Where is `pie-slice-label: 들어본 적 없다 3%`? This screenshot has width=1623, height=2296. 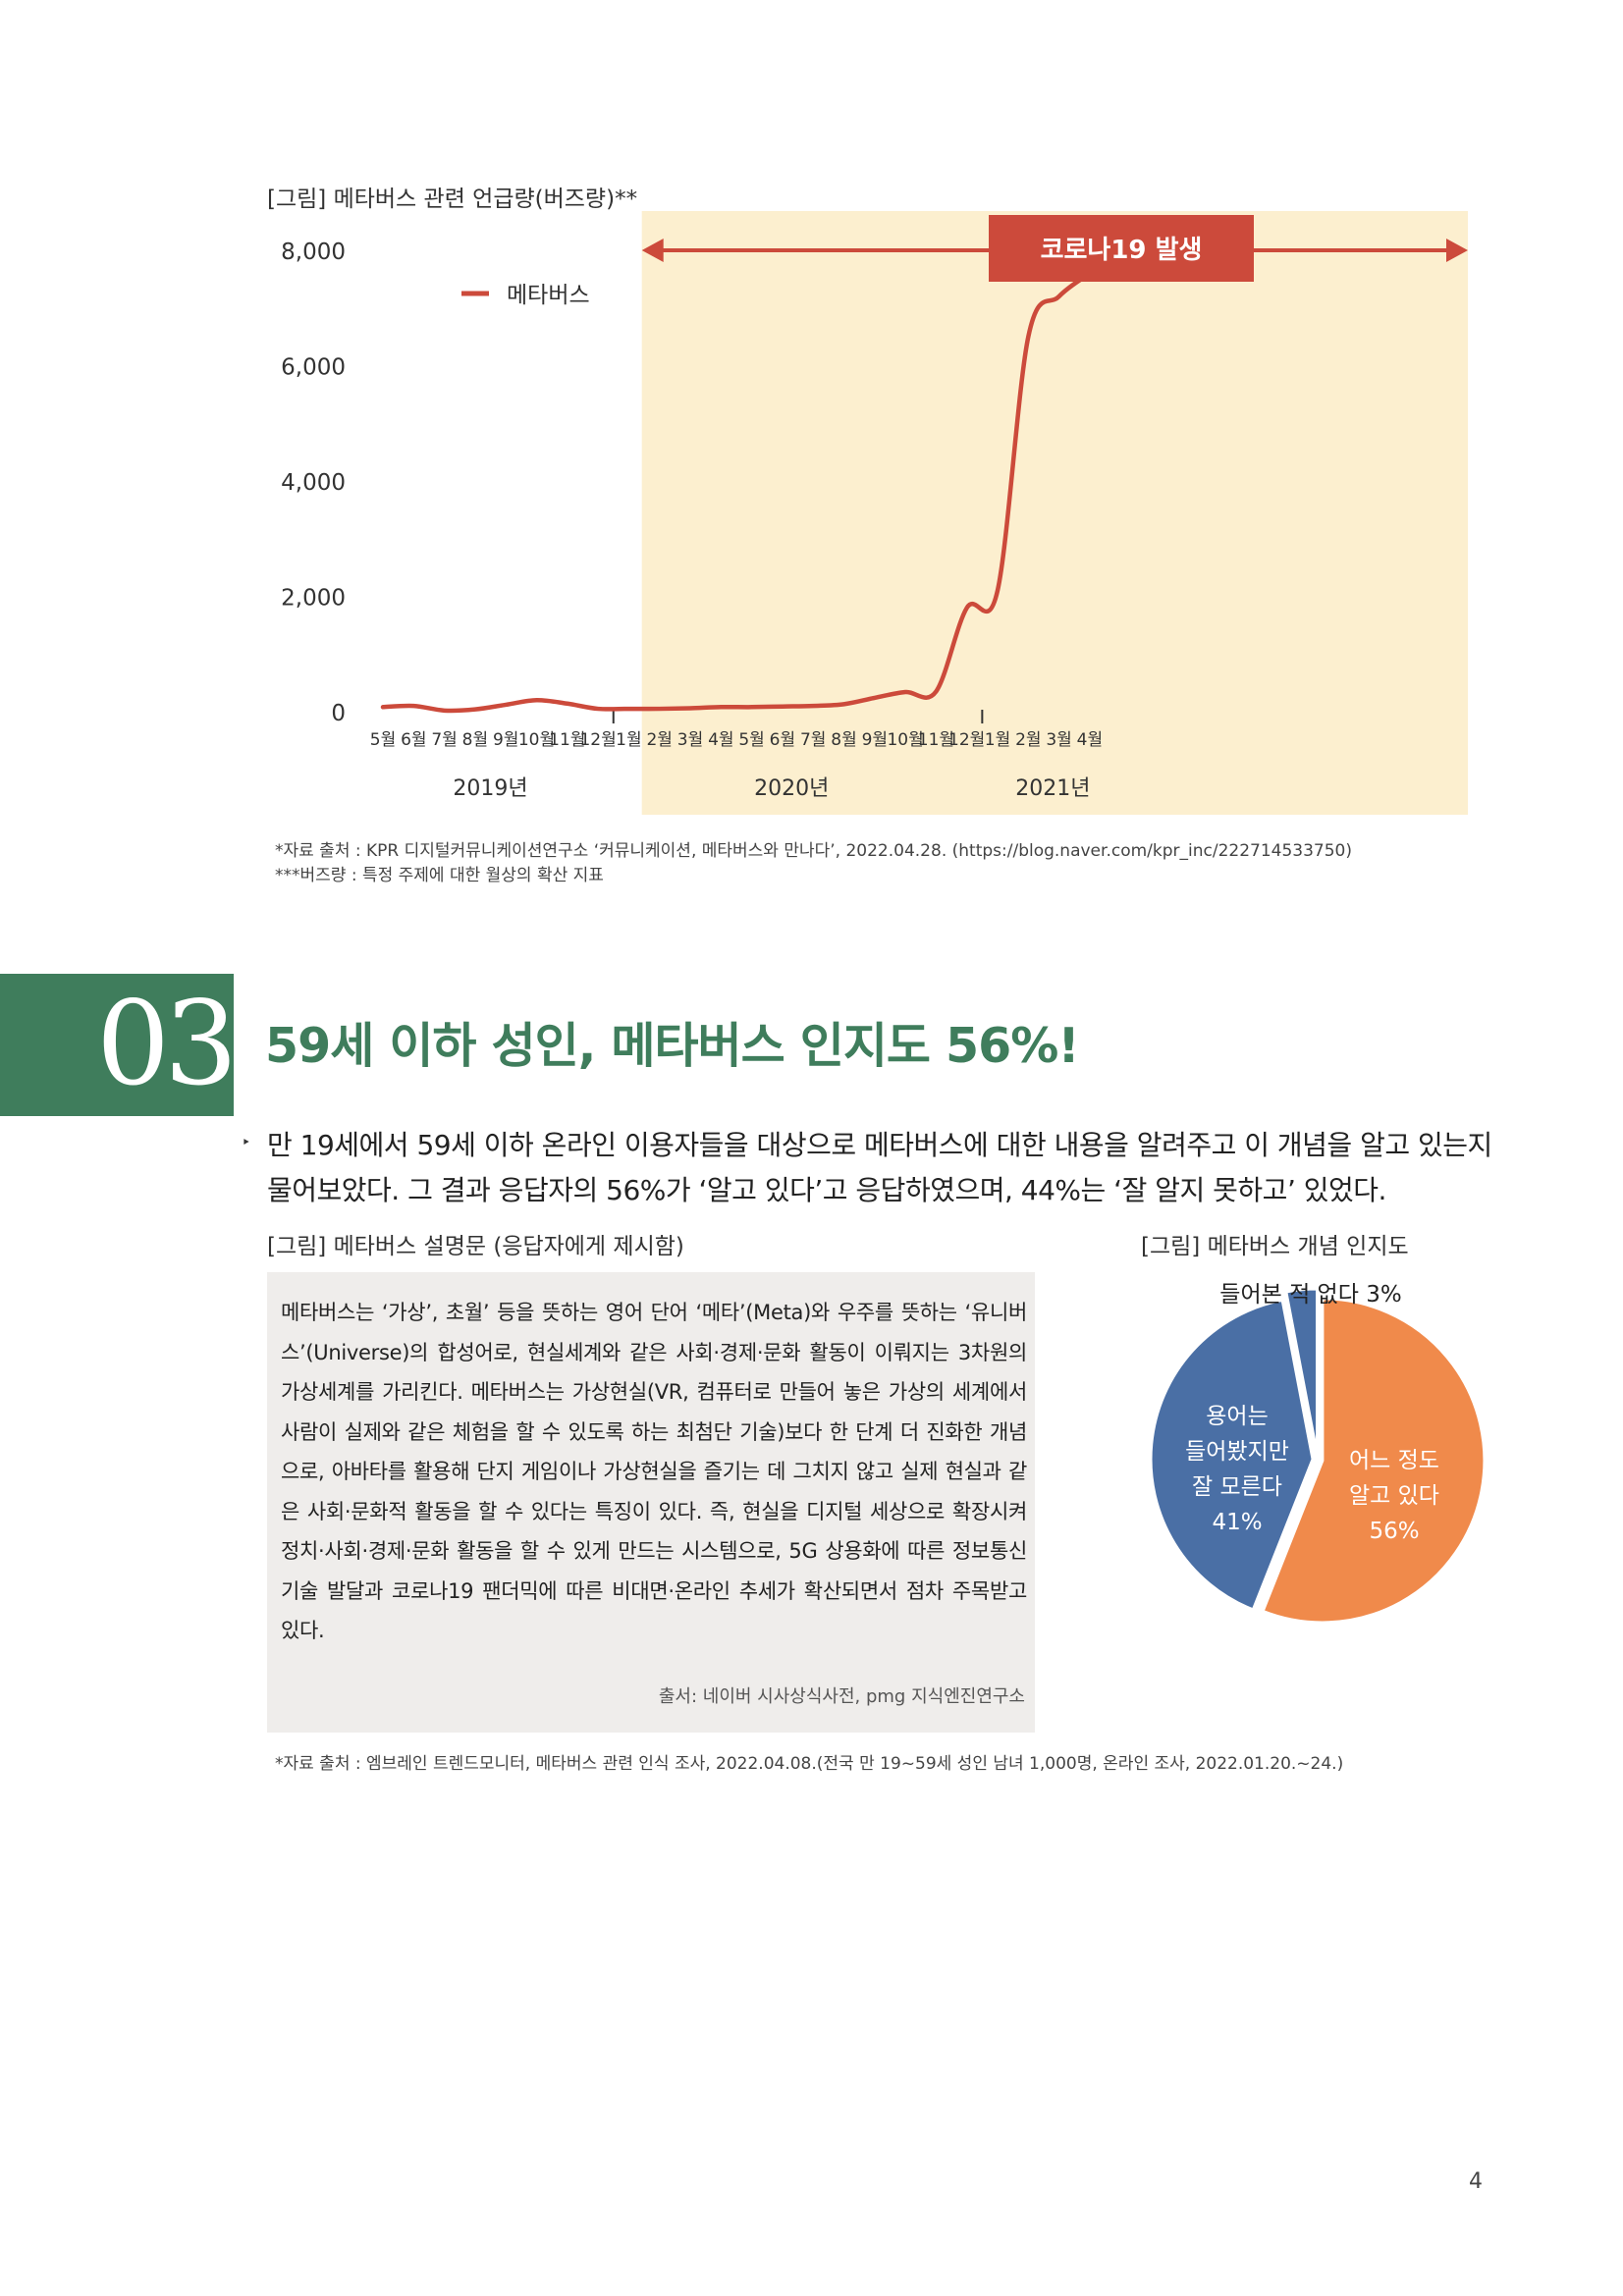
pie-slice-label: 들어본 적 없다 3% is located at coordinates (1310, 1295).